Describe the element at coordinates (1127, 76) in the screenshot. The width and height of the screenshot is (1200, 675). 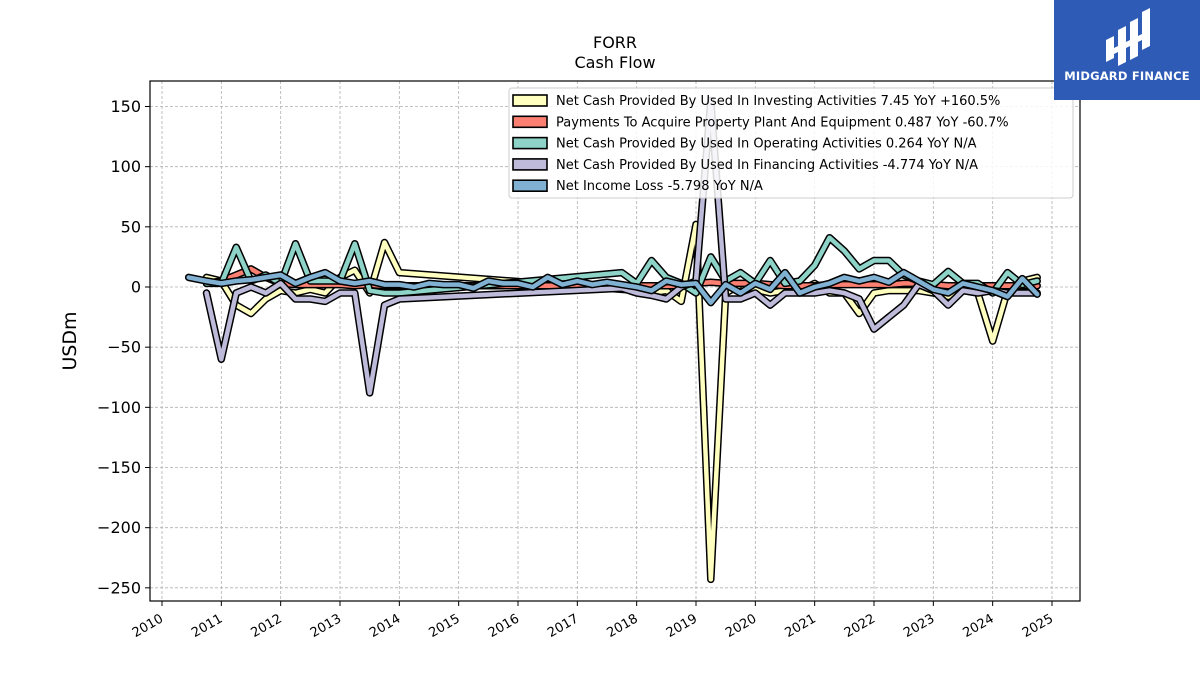
I see `logo-text: MIDGARD FINANCE` at that location.